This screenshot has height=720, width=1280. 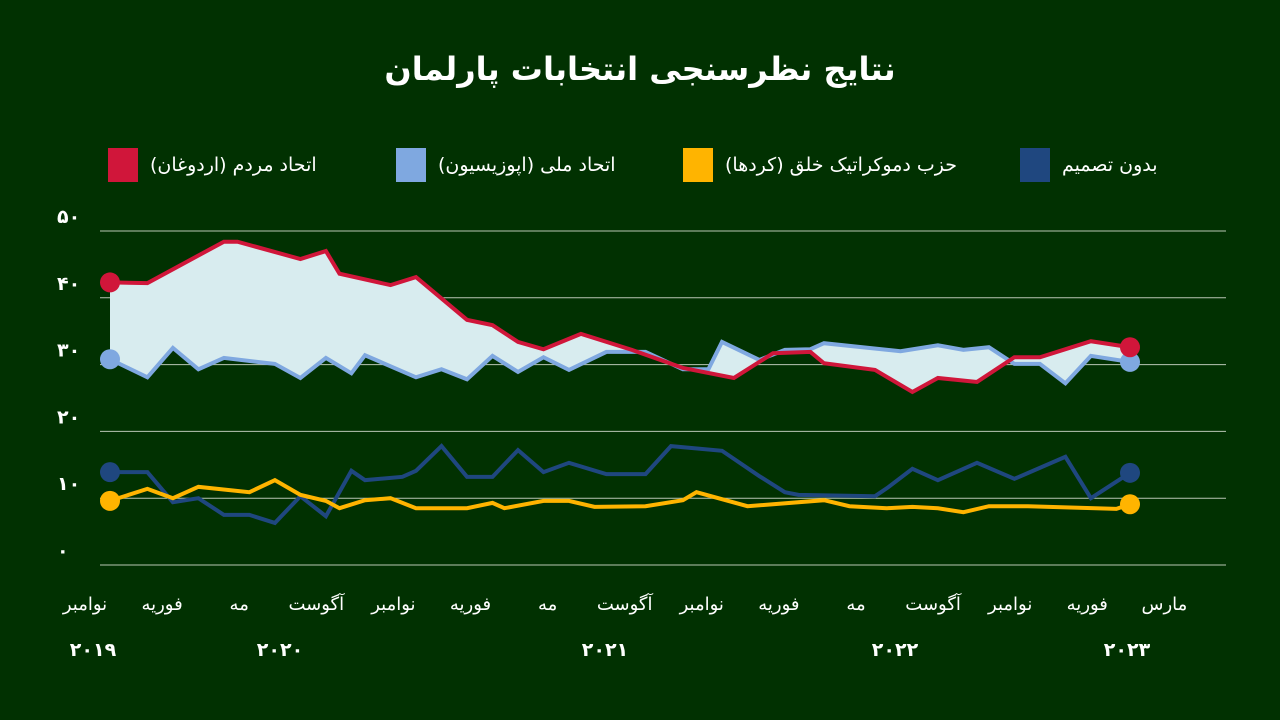 I want to click on legend-item-people-alliance: اتحاد مردم (اردوغان), so click(x=212, y=165).